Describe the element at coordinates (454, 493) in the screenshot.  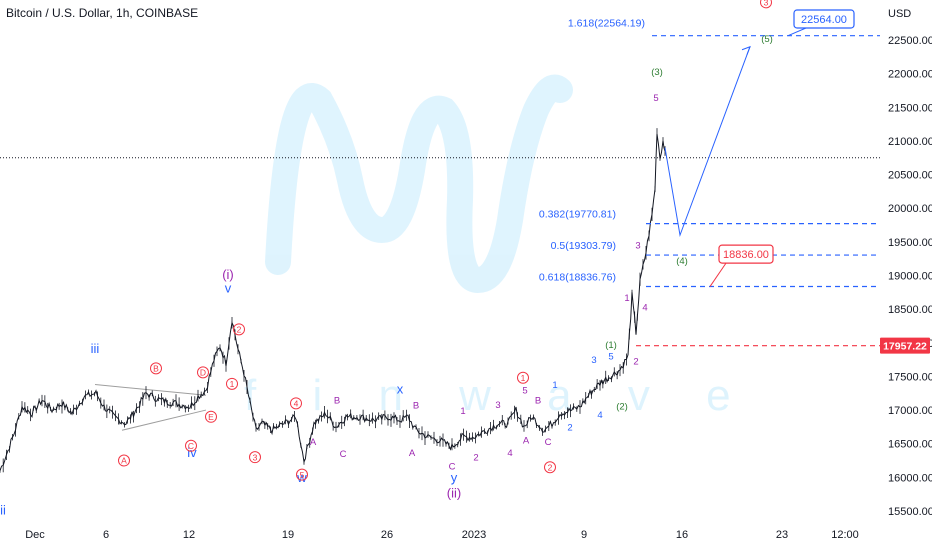
I see `wave-label: (ii)` at that location.